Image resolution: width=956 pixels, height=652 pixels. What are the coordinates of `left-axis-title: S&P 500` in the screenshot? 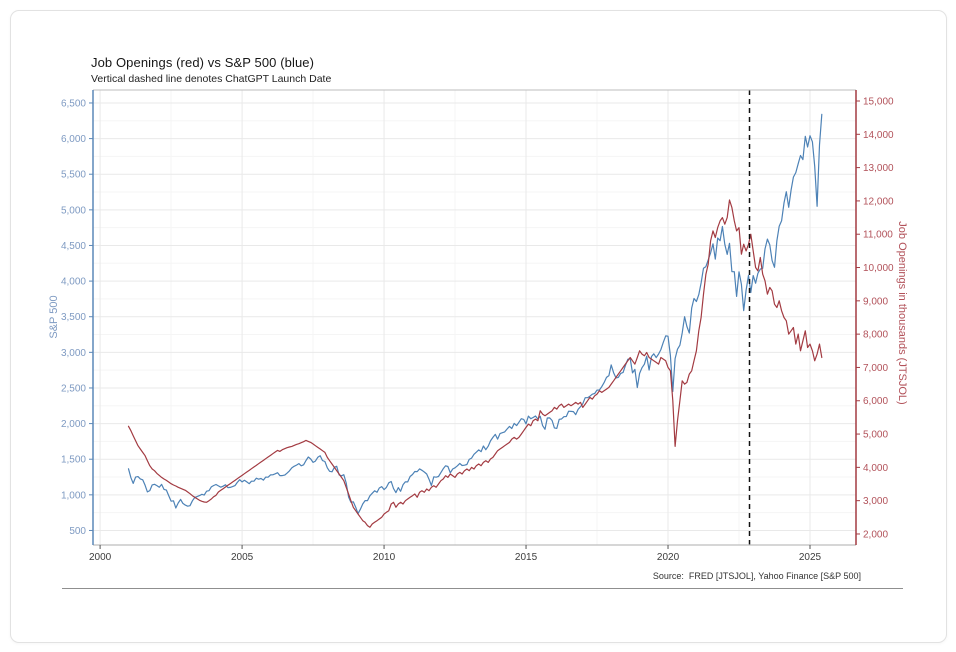 It's located at (54, 316).